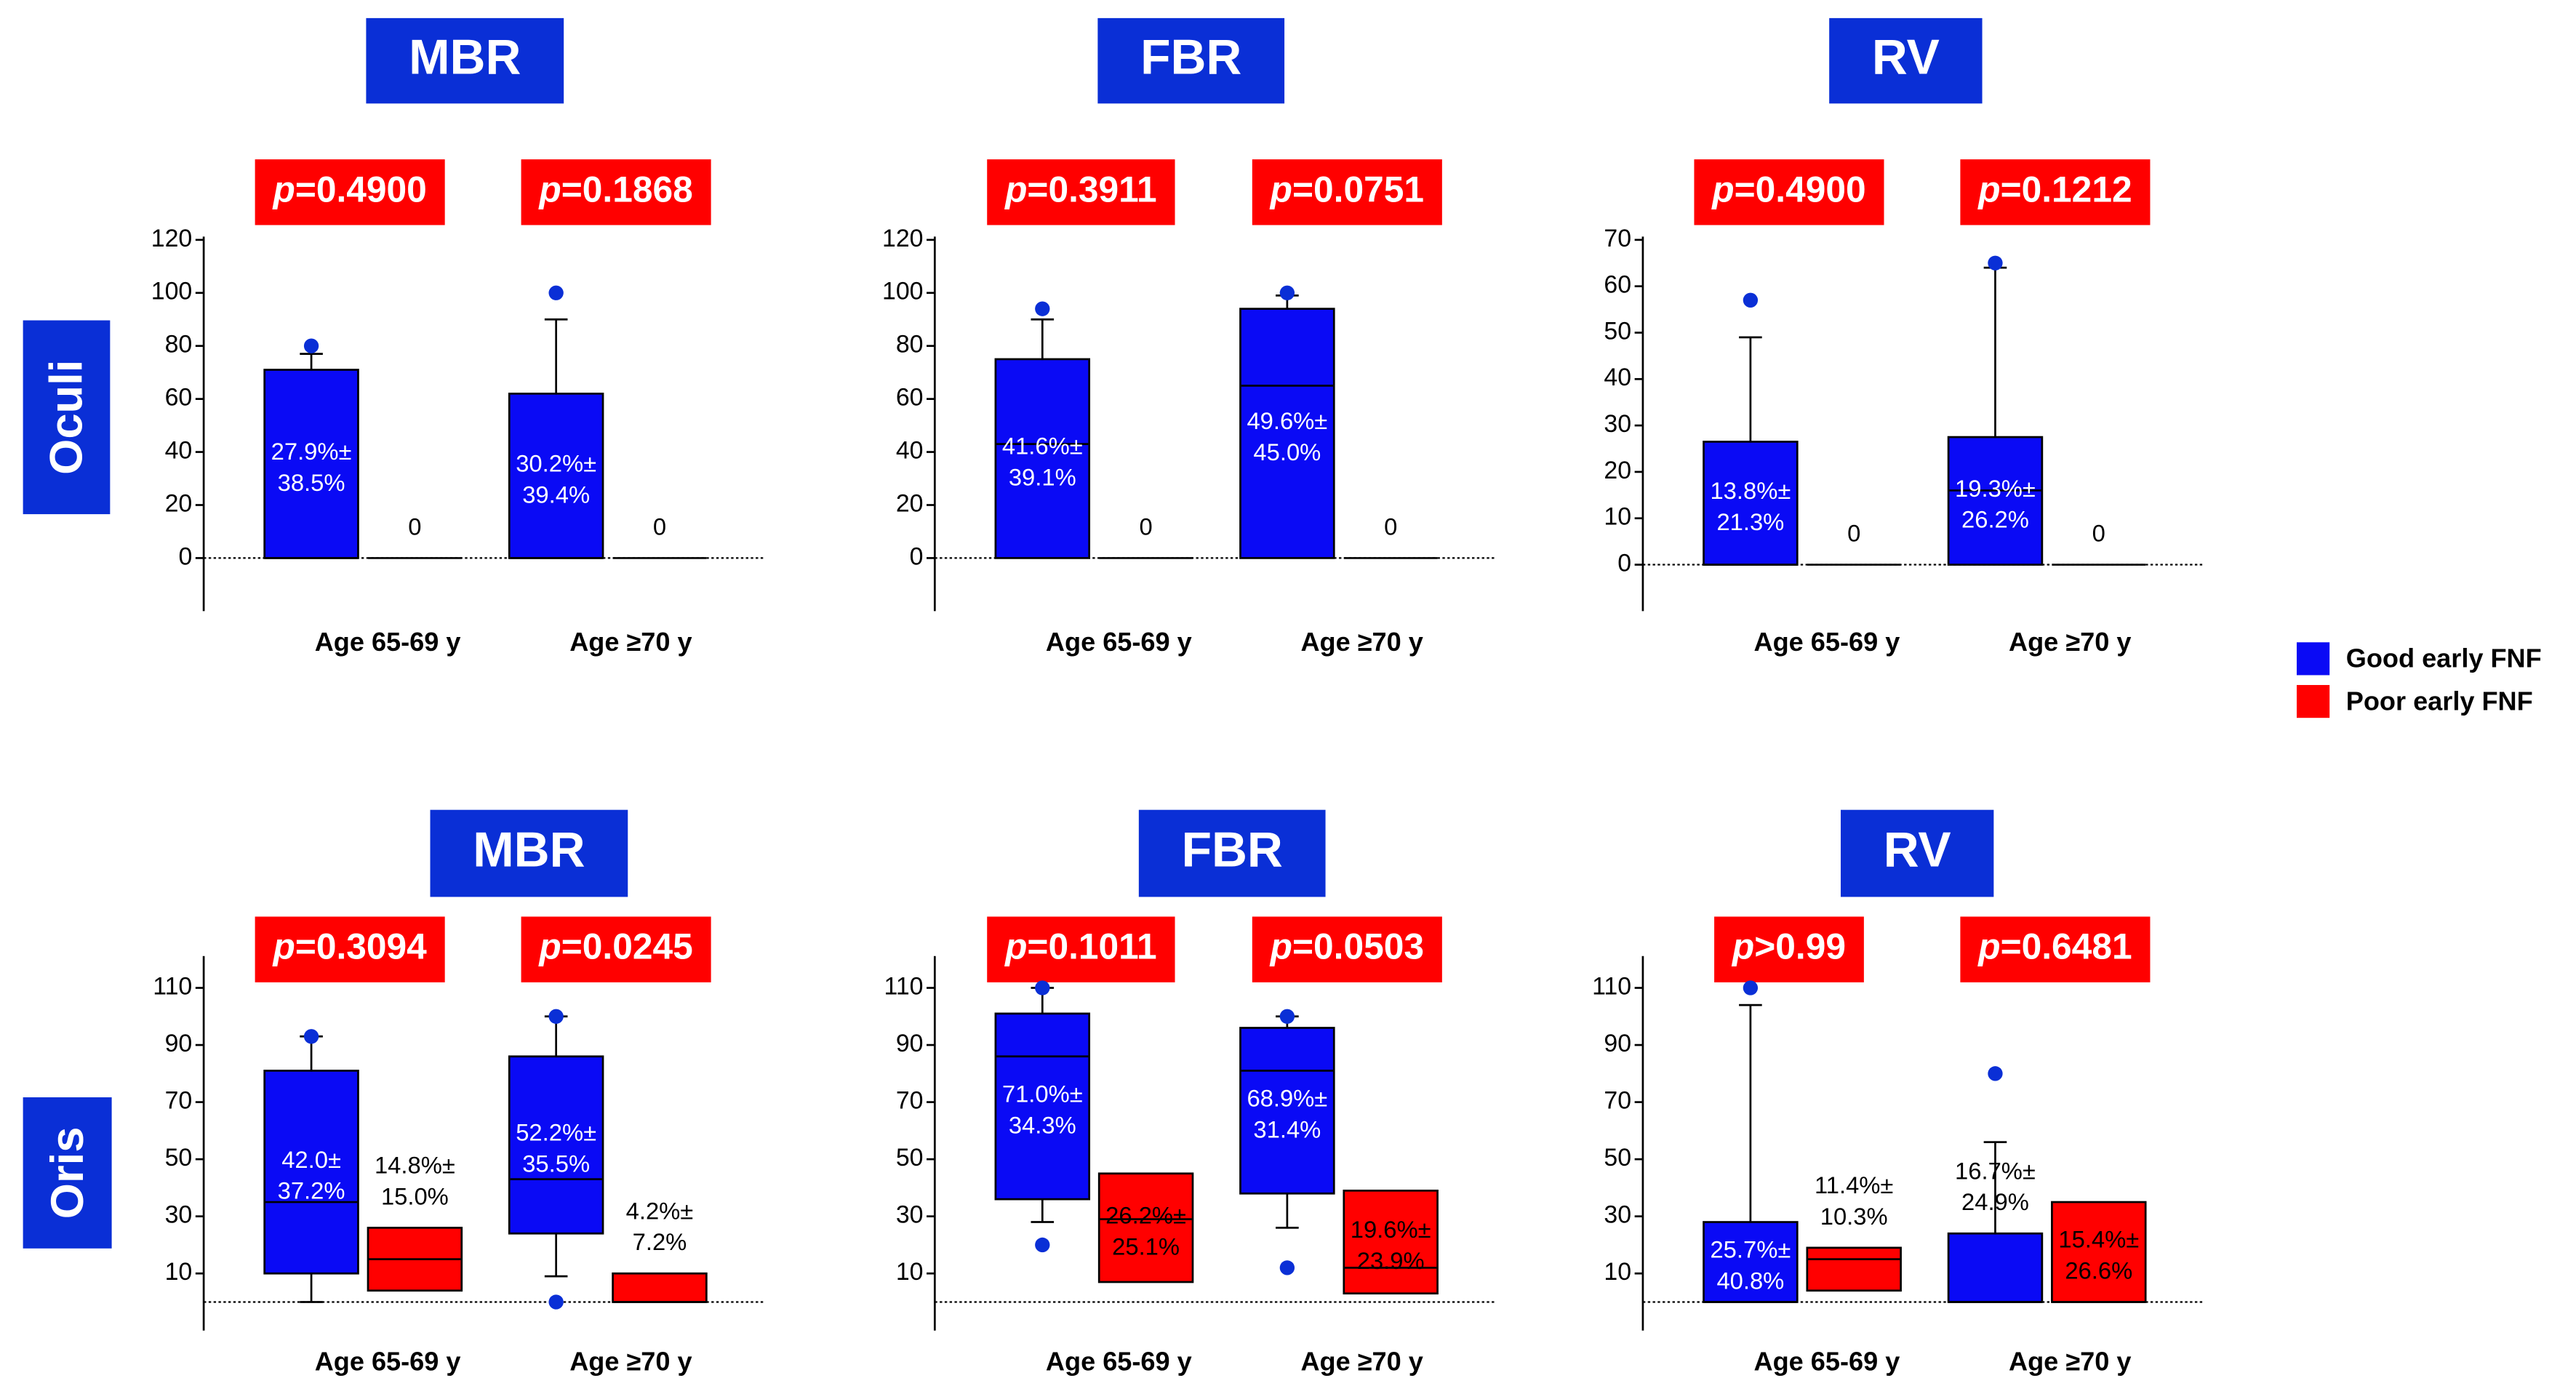 This screenshot has width=2576, height=1394. Describe the element at coordinates (1750, 1248) in the screenshot. I see `box-label: 25.7%±` at that location.